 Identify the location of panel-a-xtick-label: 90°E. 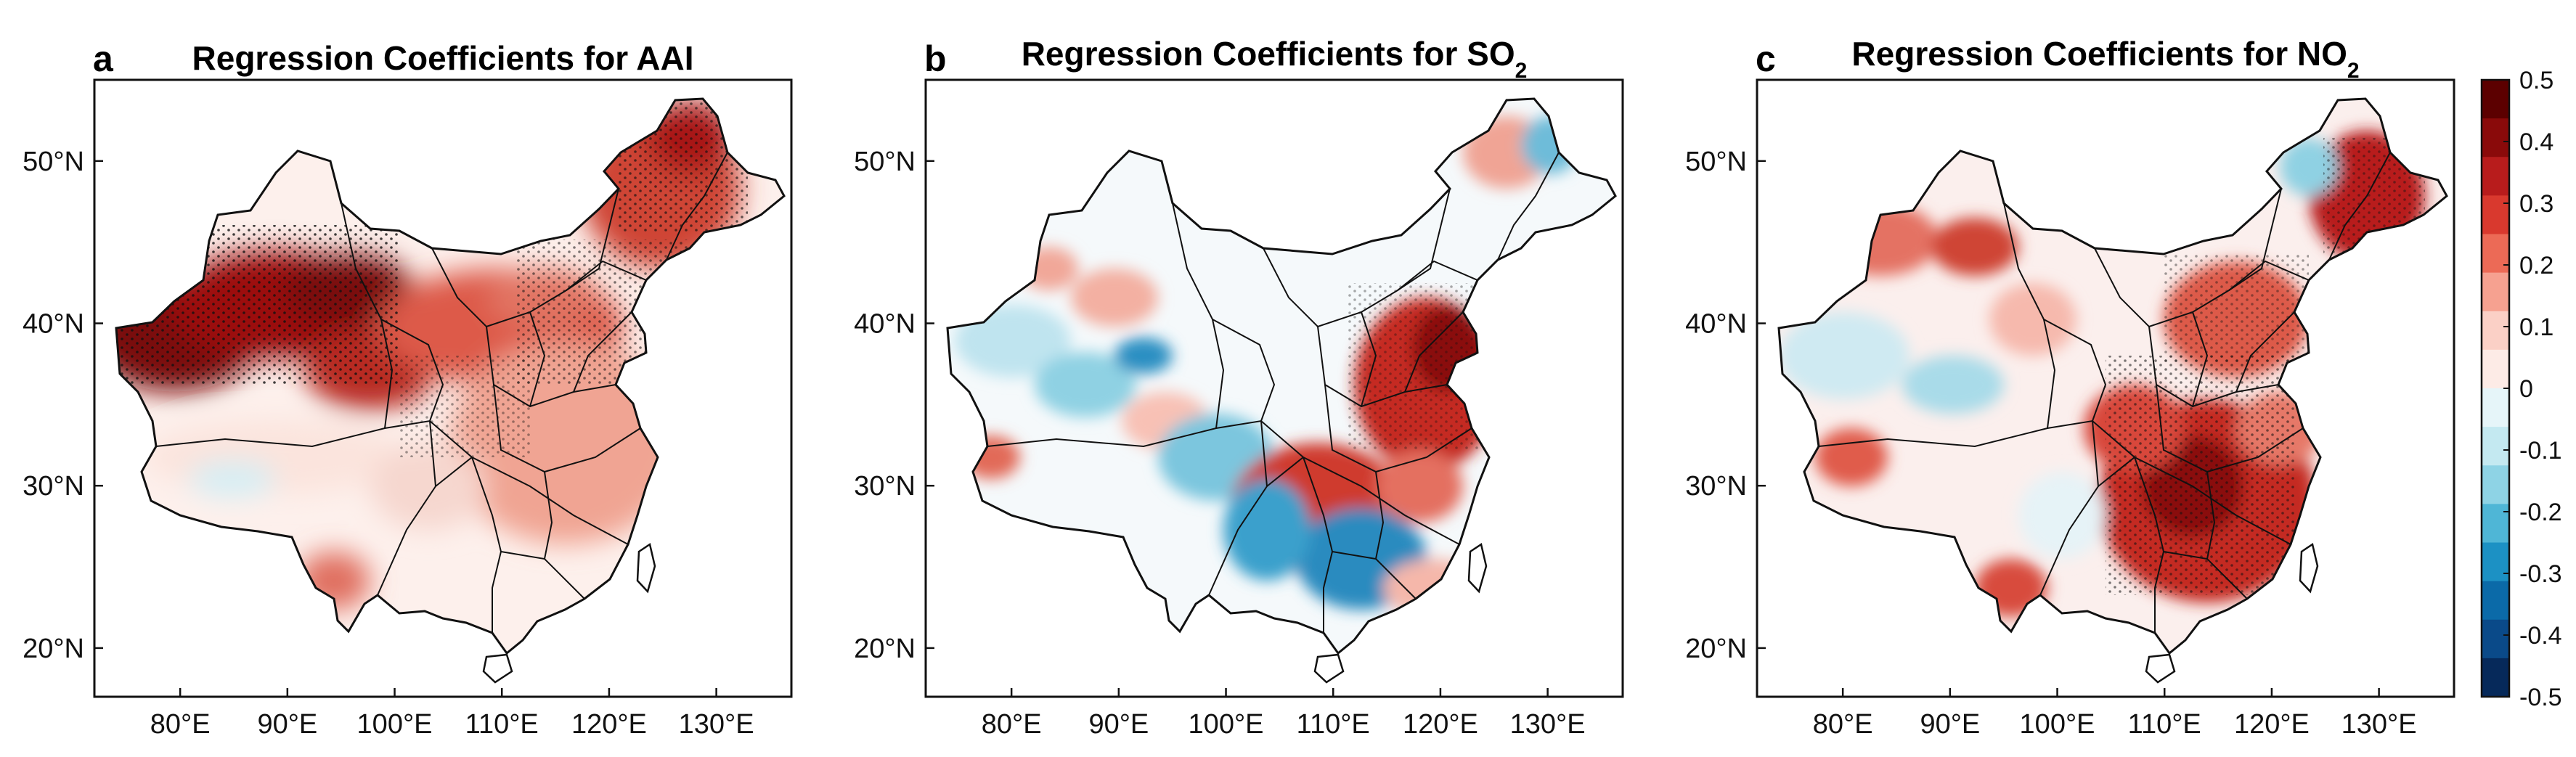
(287, 724).